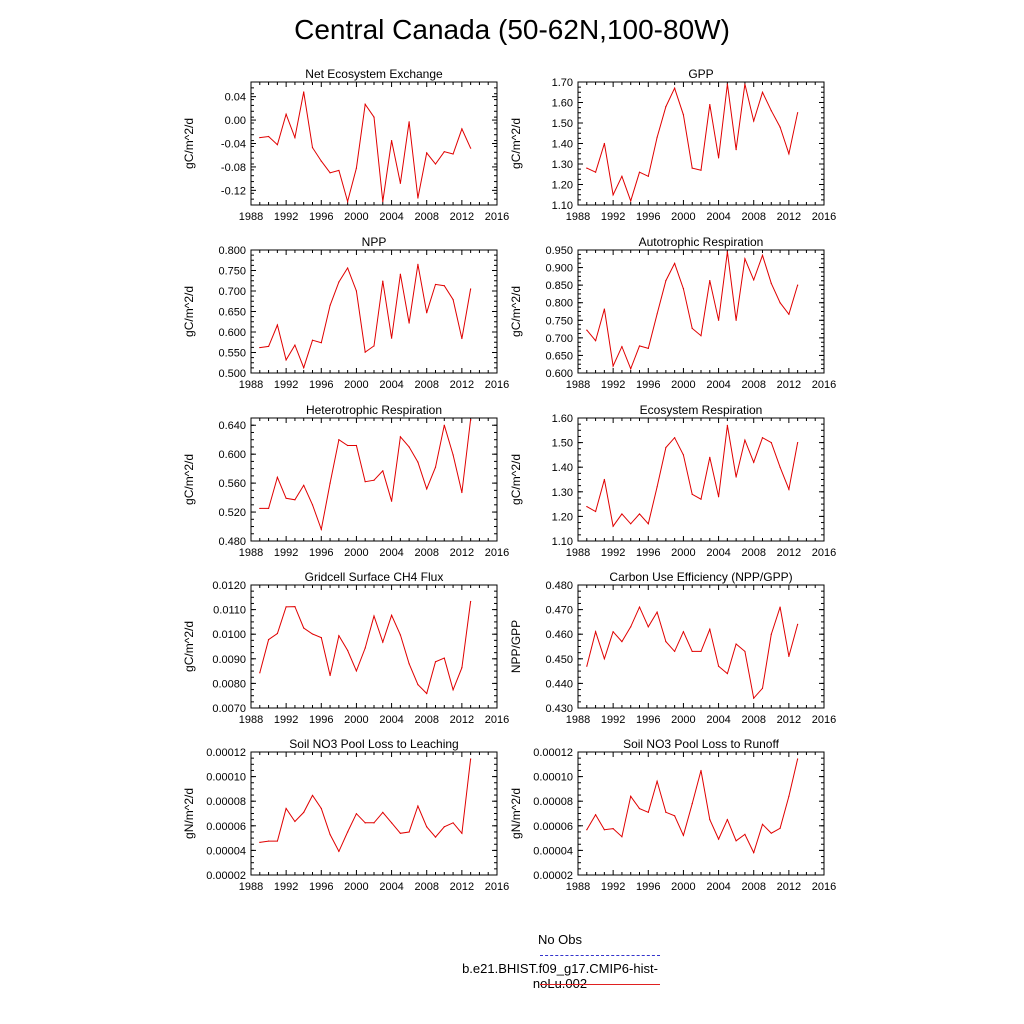 This screenshot has width=1024, height=1024. I want to click on x-tick-label: 2000, so click(356, 553).